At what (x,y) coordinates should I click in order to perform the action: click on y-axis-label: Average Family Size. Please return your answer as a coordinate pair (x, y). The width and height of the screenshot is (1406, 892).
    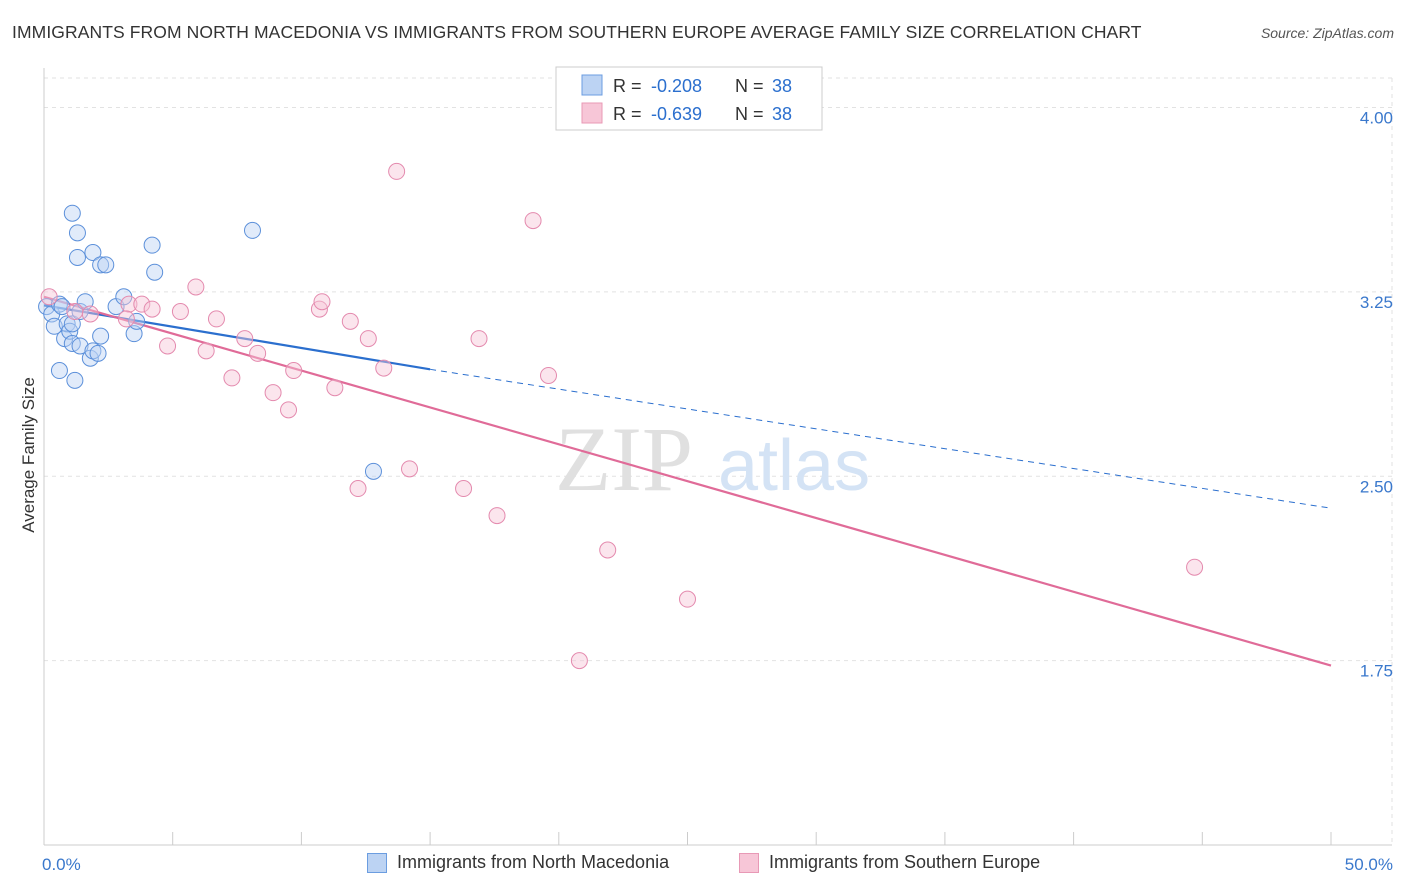
    Looking at the image, I should click on (28, 455).